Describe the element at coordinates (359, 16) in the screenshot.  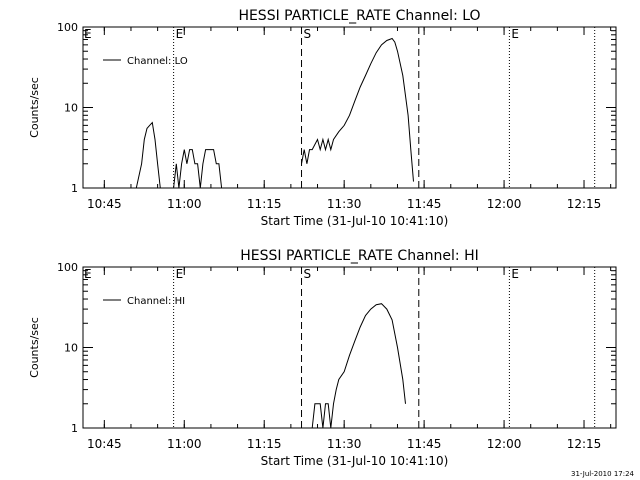
I see `chart-title: HESSI PARTICLE_RATE Channel: LO` at that location.